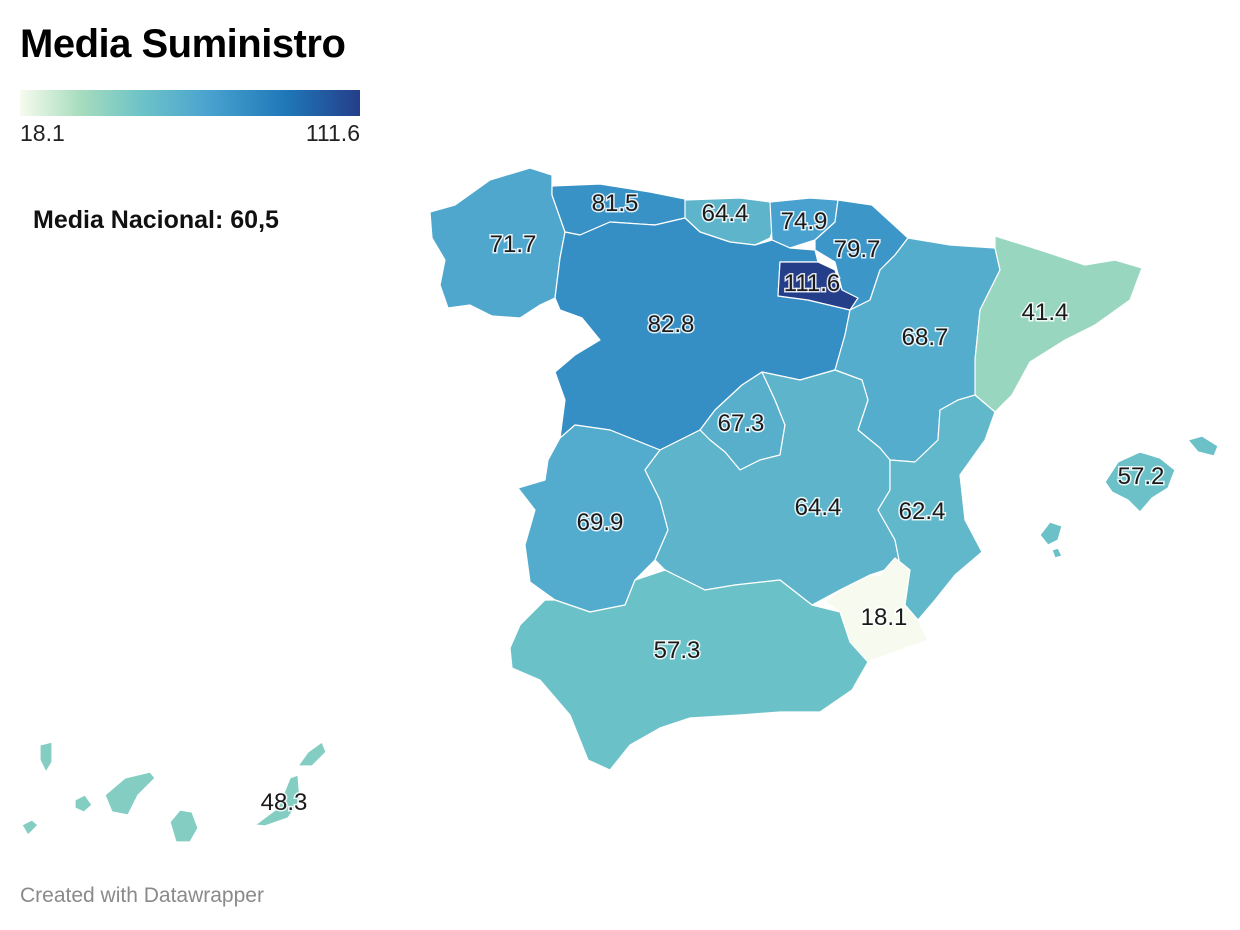  What do you see at coordinates (332, 133) in the screenshot?
I see `legend-max-label: 111.6` at bounding box center [332, 133].